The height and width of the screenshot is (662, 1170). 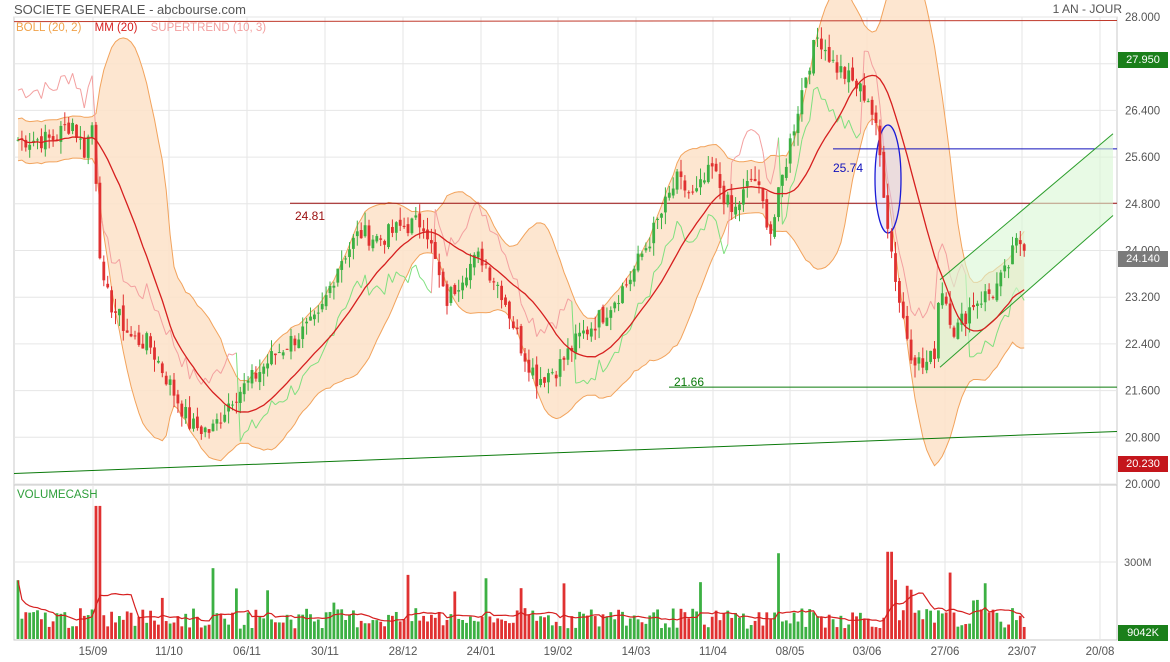 What do you see at coordinates (867, 652) in the screenshot?
I see `x-tick-label: 03/06` at bounding box center [867, 652].